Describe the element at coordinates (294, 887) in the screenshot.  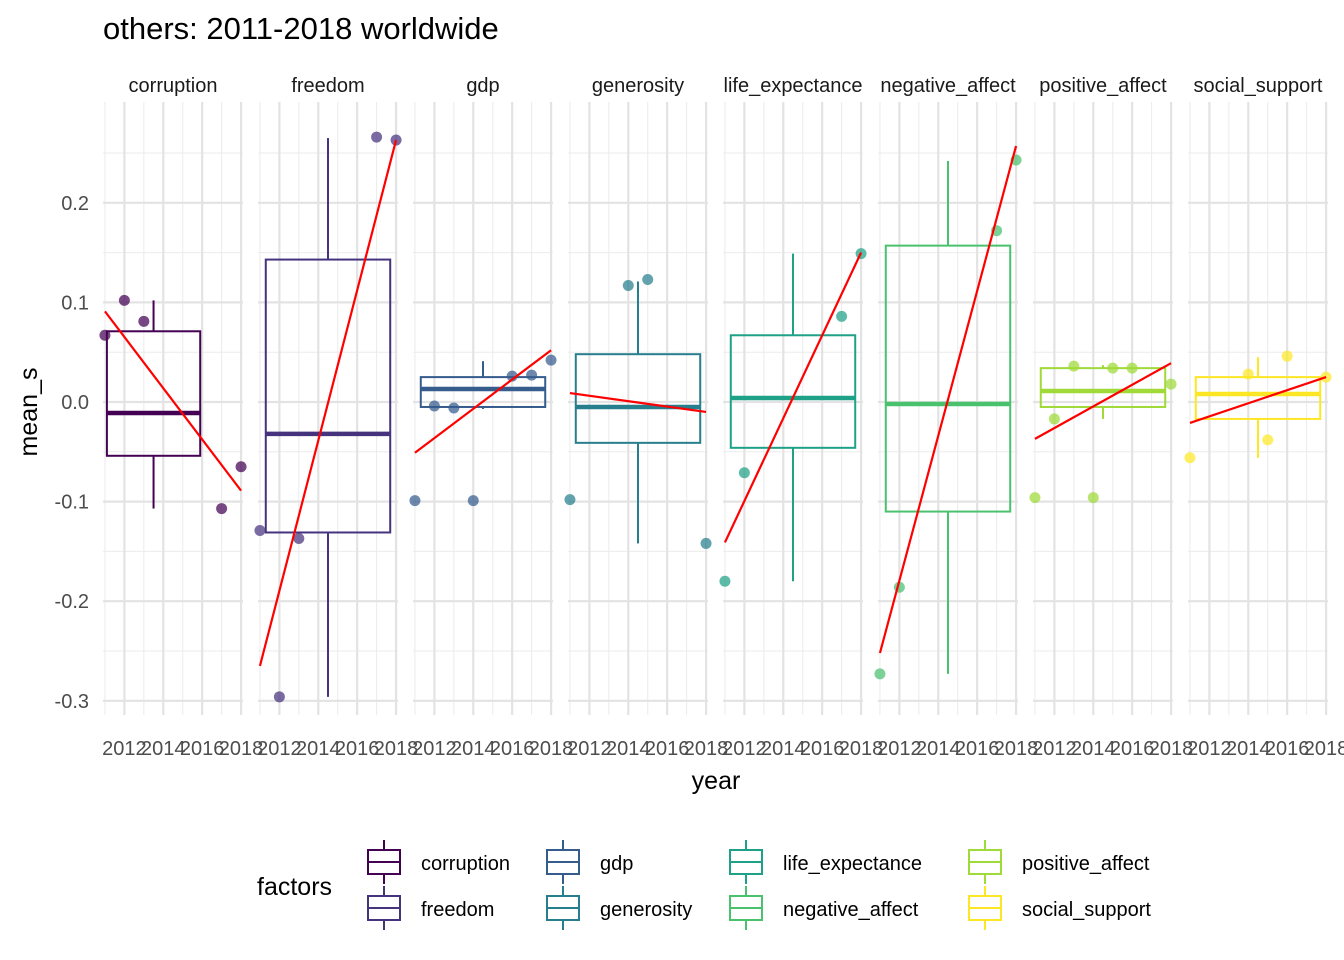
I see `legend-title: factors` at that location.